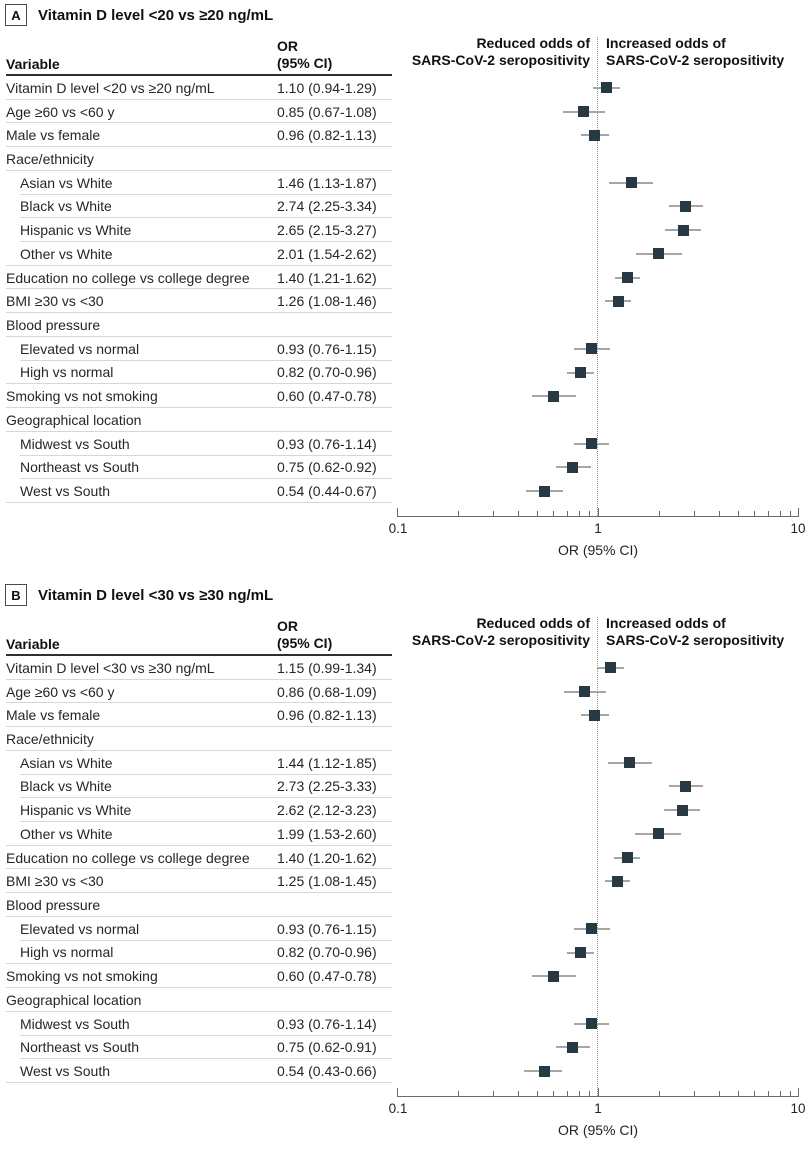  Describe the element at coordinates (327, 833) in the screenshot. I see `row-or-value: 1.99 (1.53-2.60)` at that location.